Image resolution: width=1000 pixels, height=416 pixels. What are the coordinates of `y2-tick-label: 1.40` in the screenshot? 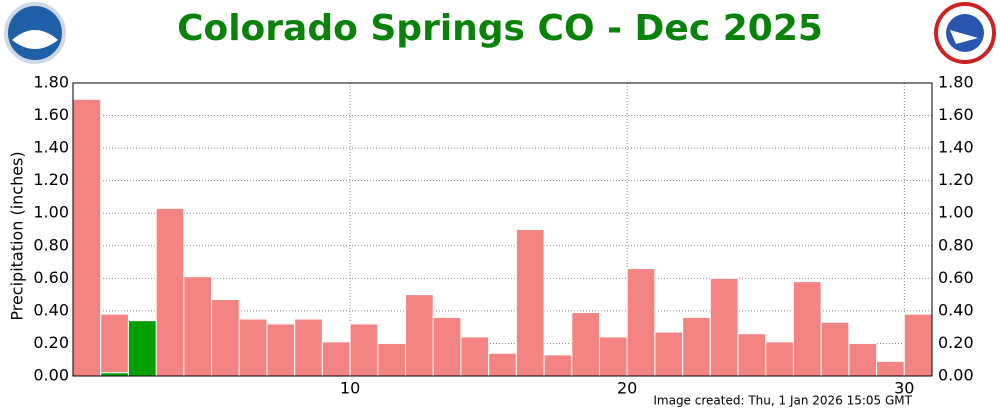 It's located at (956, 147).